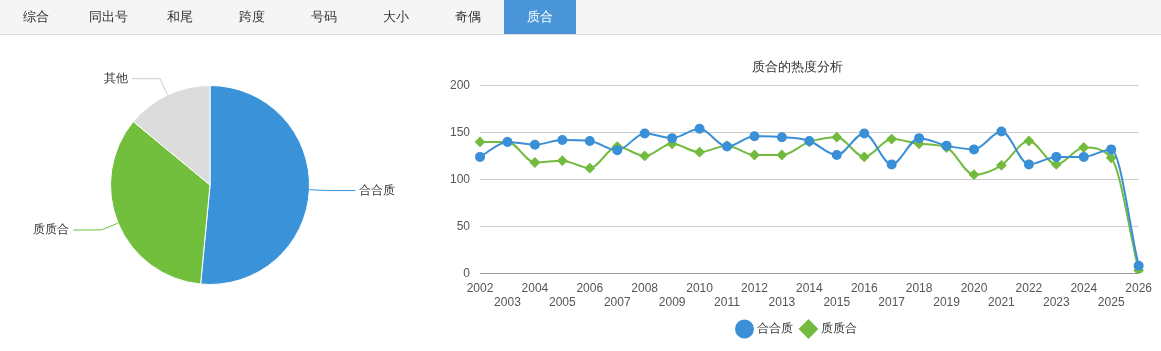 The image size is (1161, 351). I want to click on text: 同出号, so click(108, 17).